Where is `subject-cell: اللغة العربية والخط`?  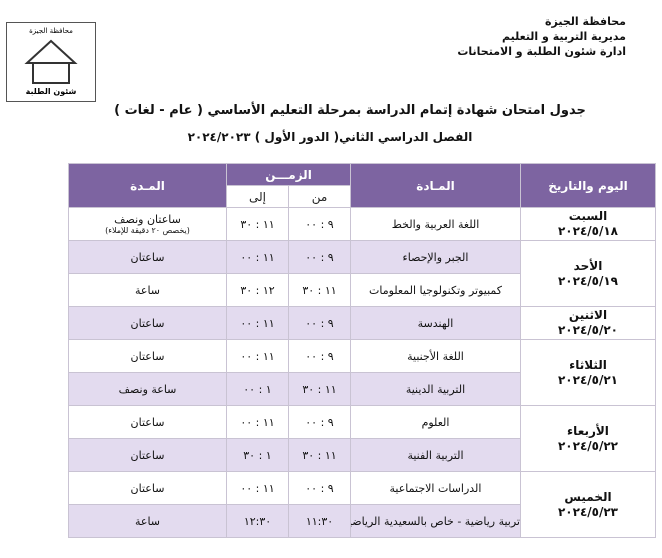 subject-cell: اللغة العربية والخط is located at coordinates (435, 224).